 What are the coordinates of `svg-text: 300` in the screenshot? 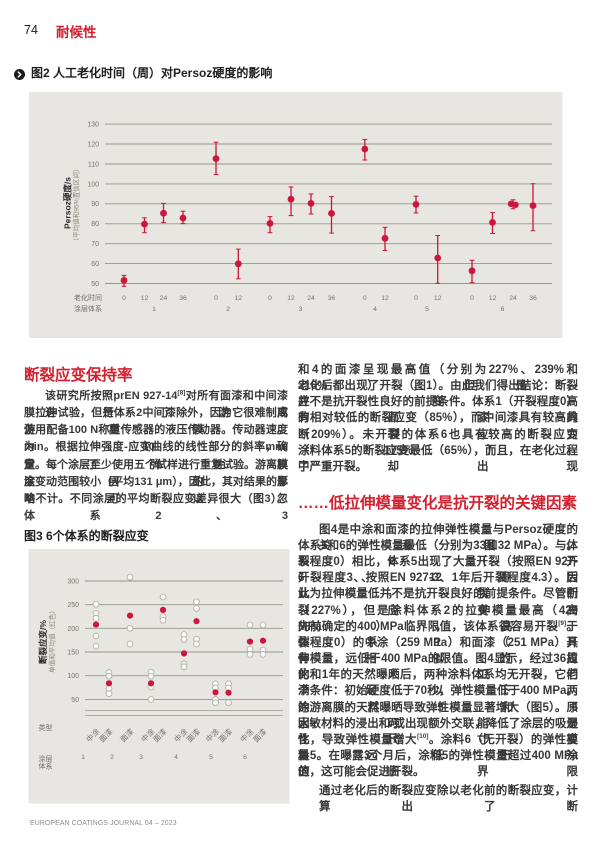 It's located at (73, 581).